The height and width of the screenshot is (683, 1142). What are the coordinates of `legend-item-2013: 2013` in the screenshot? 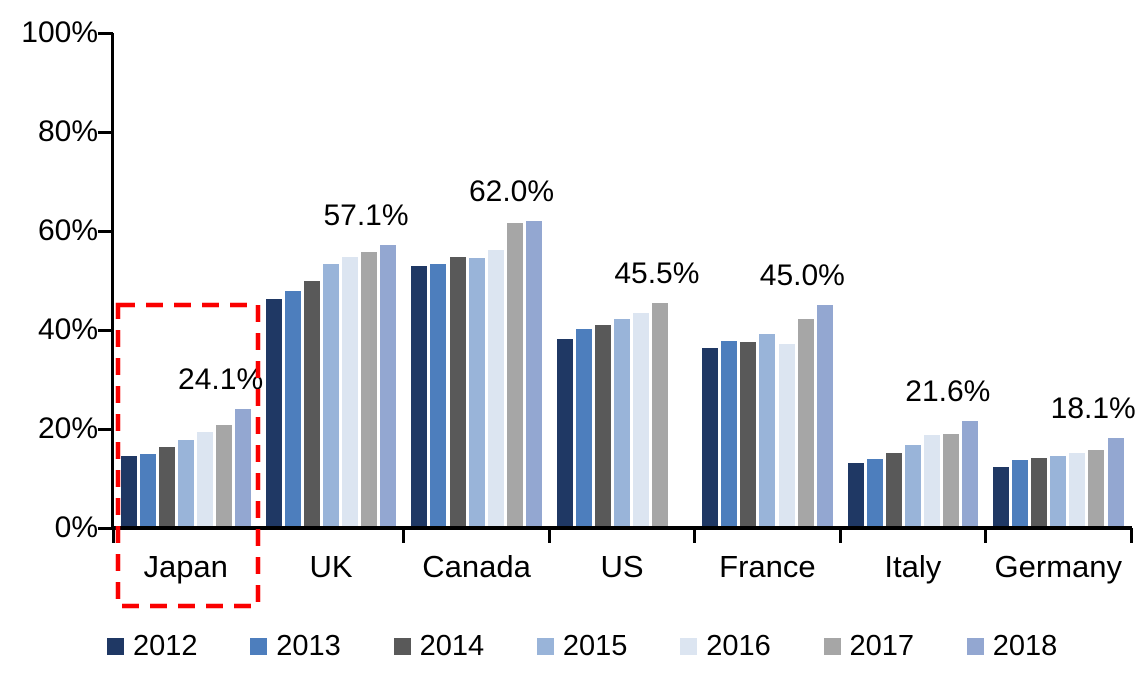 It's located at (295, 645).